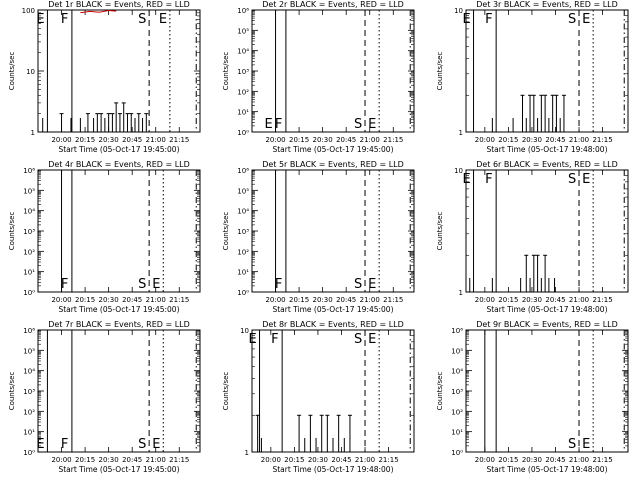  Describe the element at coordinates (547, 164) in the screenshot. I see `panel-title: Det 6r BLACK = Events, RED = LLD` at that location.